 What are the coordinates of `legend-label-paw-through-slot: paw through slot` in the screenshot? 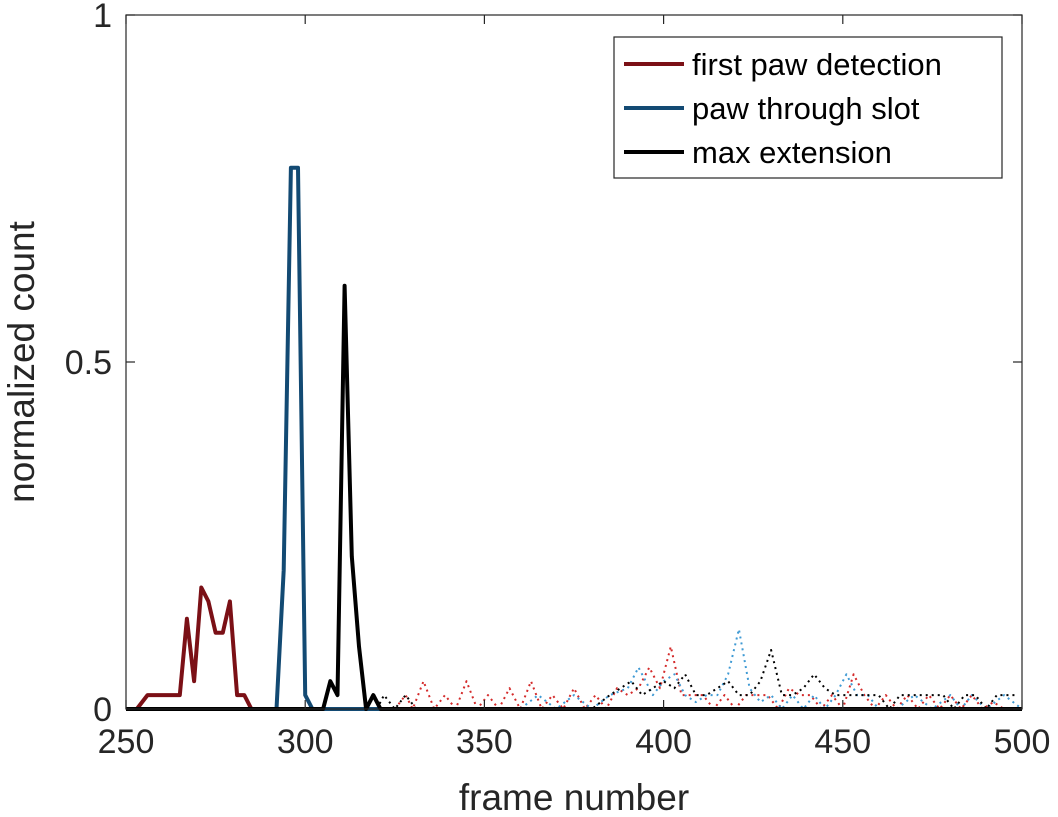 It's located at (806, 108).